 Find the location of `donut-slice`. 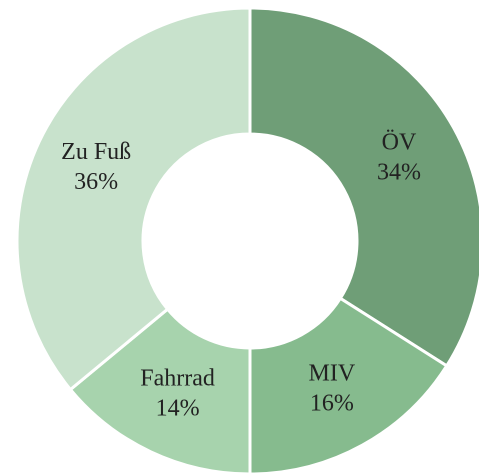

donut-slice is located at coordinates (160, 390).